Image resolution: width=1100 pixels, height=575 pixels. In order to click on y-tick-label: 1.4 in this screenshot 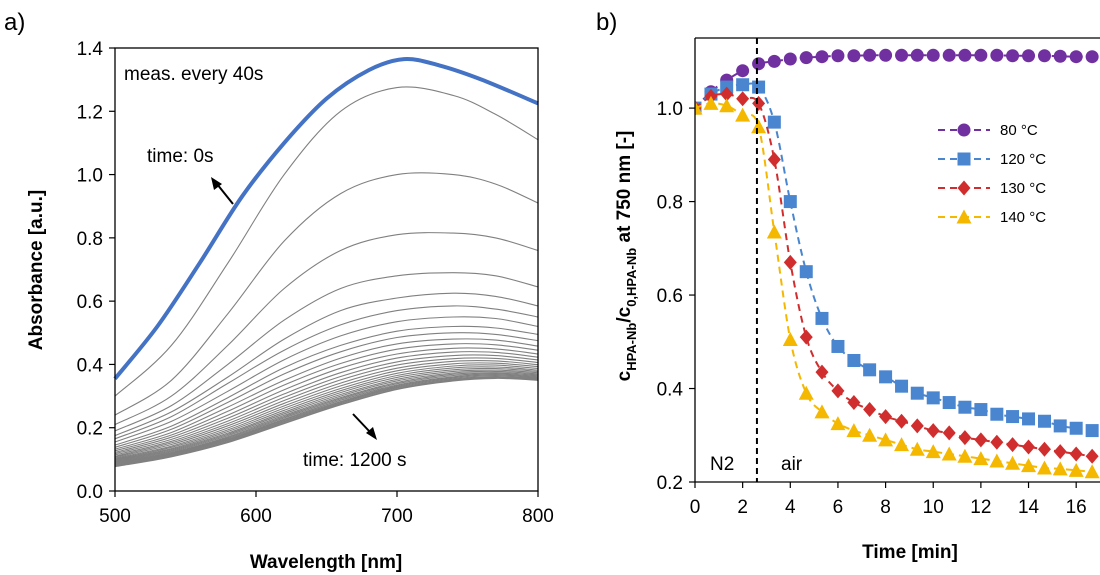, I will do `click(90, 49)`.